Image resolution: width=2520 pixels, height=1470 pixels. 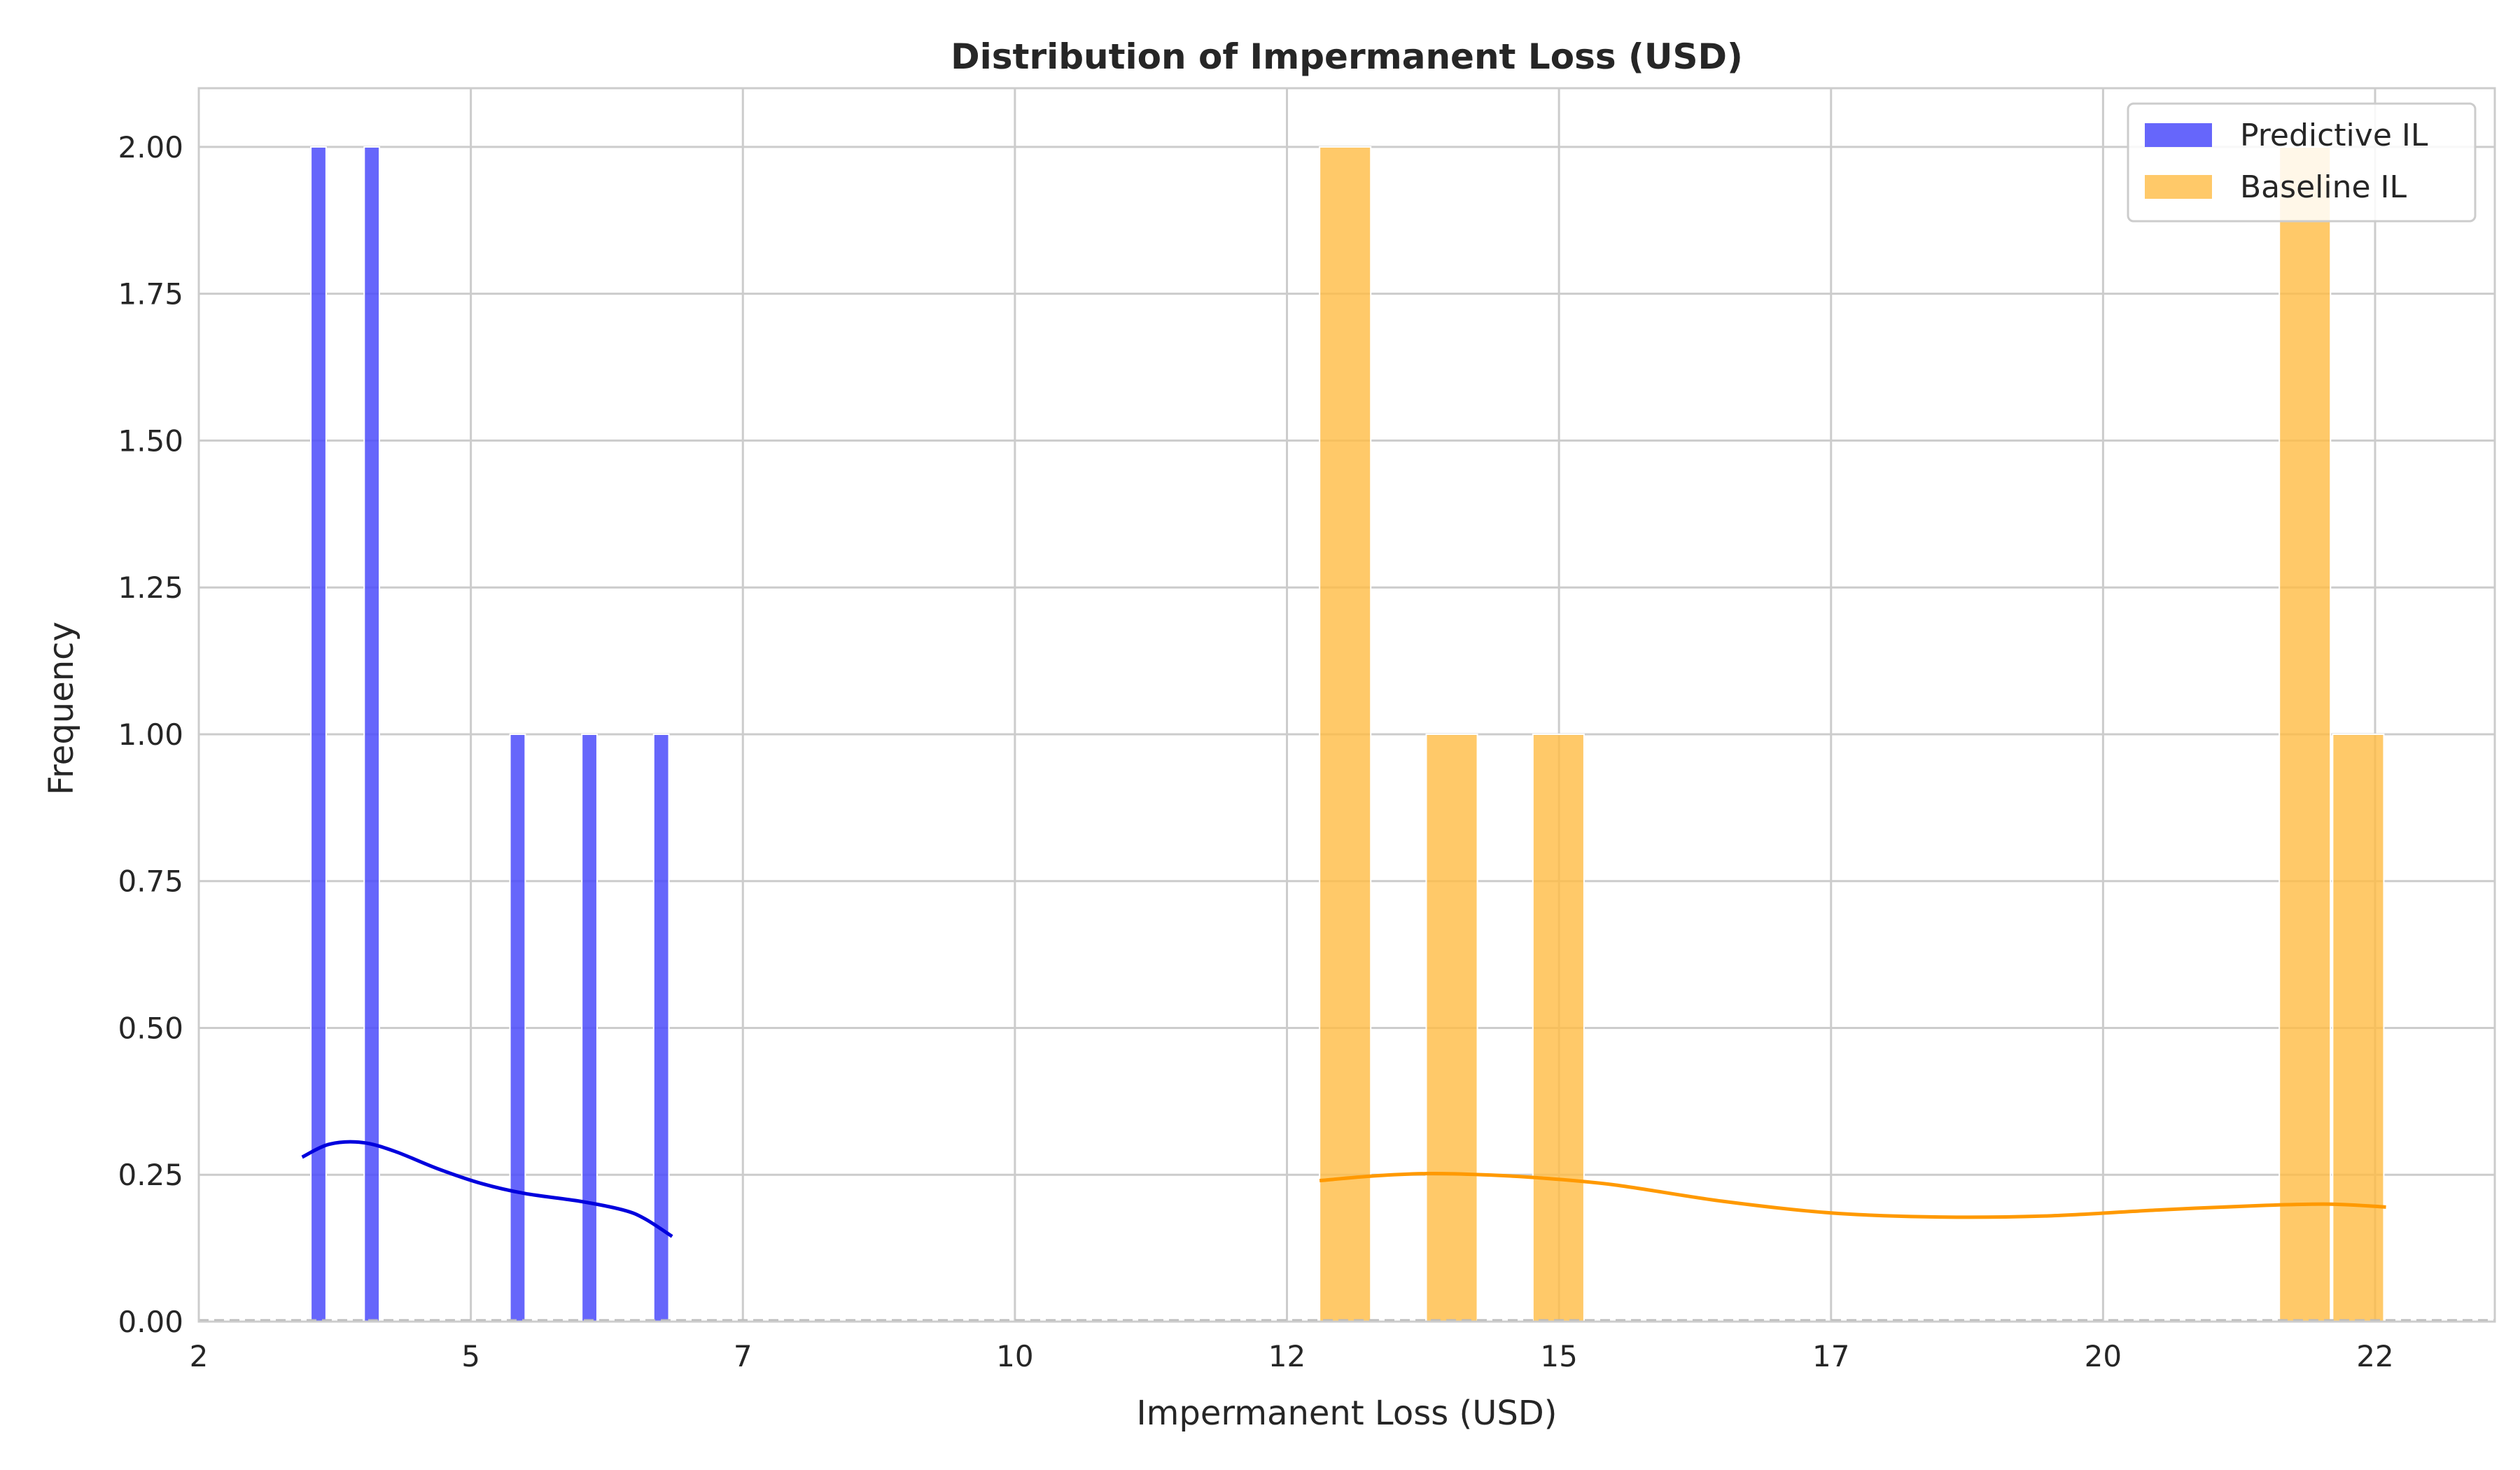 I want to click on y-tick-label: 1.75, so click(x=150, y=294).